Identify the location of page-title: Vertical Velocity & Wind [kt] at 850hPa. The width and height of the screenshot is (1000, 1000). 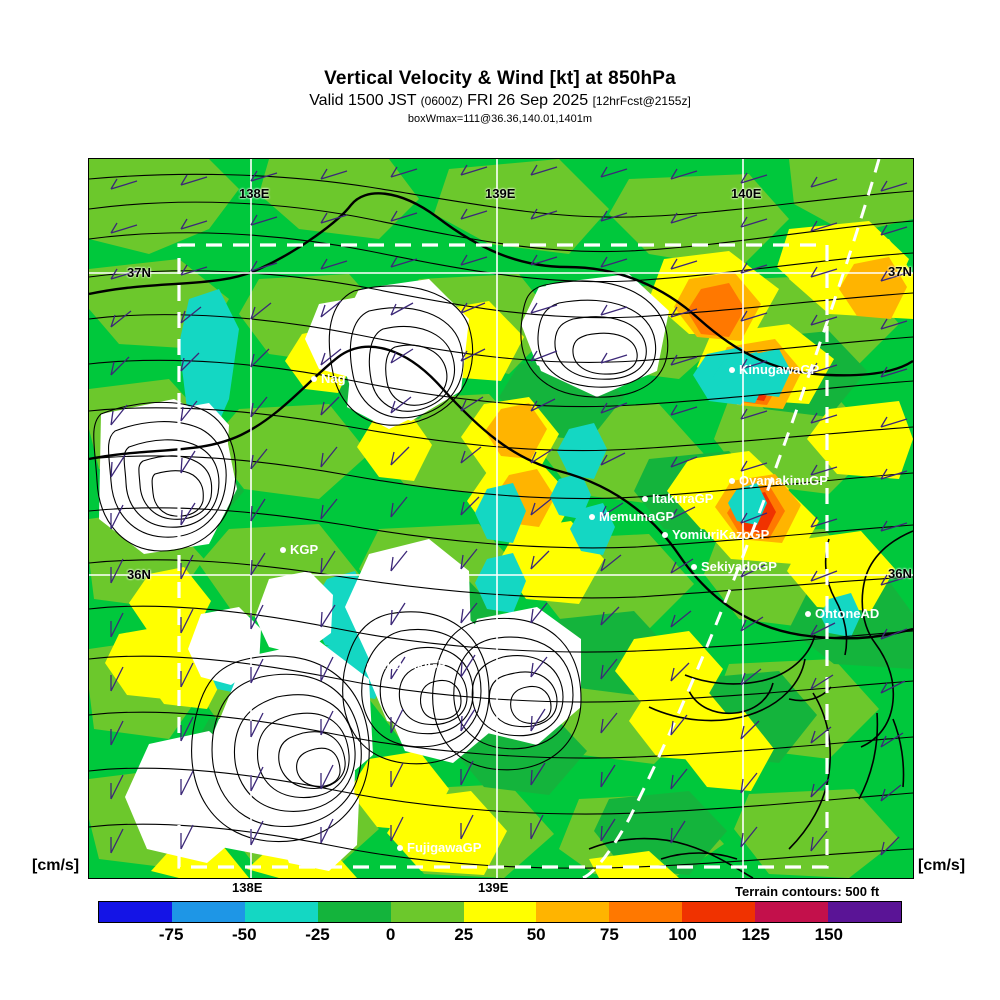
(500, 78).